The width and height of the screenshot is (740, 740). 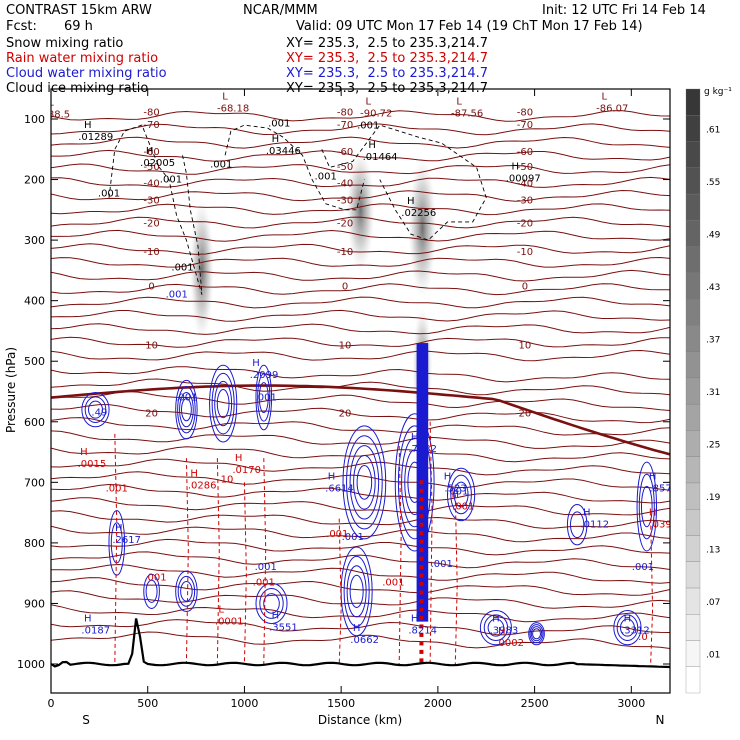 I want to click on temperature-label: 0, so click(x=525, y=287).